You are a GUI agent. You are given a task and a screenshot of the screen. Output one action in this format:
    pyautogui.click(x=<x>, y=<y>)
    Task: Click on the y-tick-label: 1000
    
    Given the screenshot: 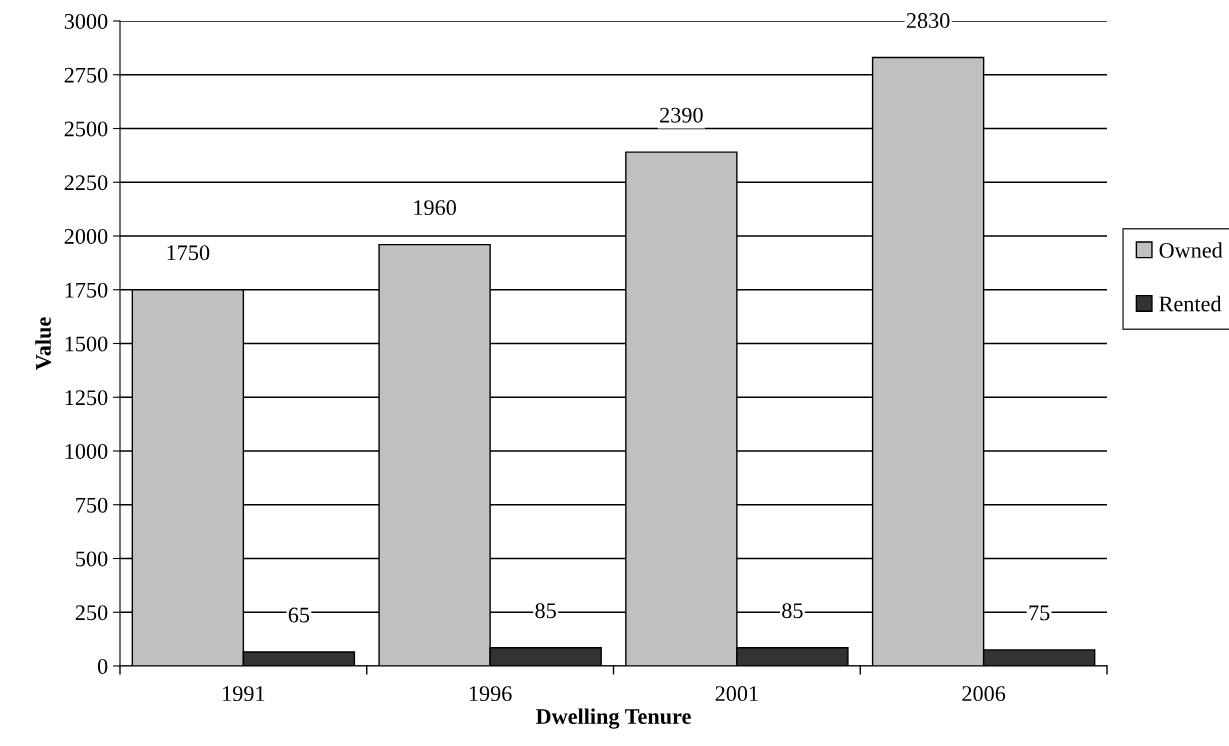 What is the action you would take?
    pyautogui.click(x=86, y=451)
    